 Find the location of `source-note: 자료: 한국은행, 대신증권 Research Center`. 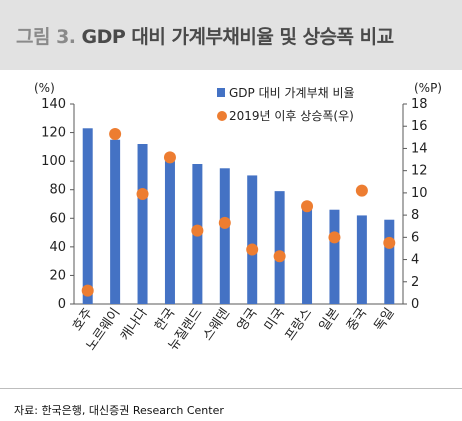

source-note: 자료: 한국은행, 대신증권 Research Center is located at coordinates (119, 410).